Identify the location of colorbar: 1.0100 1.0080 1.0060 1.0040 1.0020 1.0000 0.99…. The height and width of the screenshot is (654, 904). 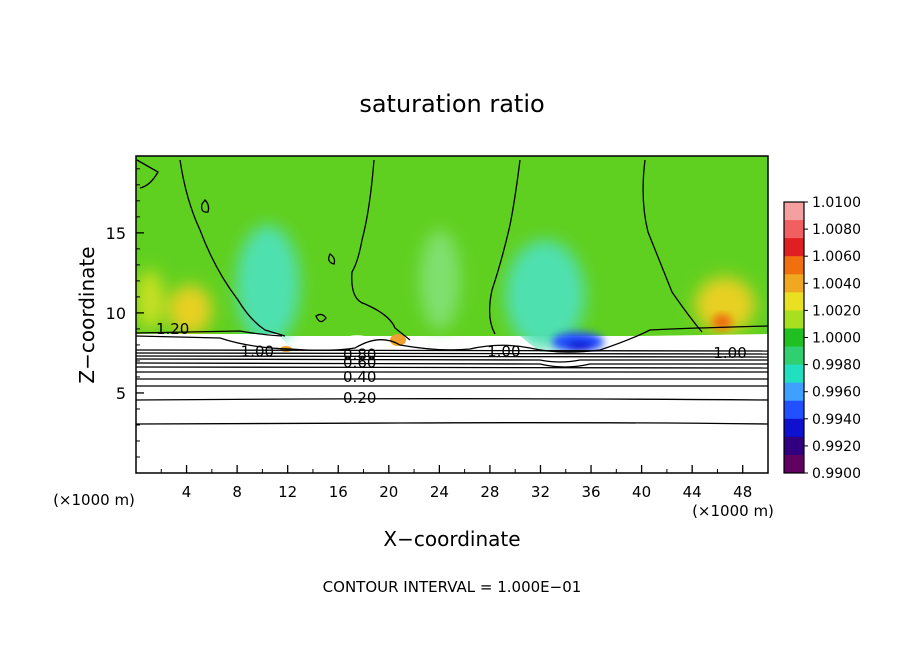
(822, 338).